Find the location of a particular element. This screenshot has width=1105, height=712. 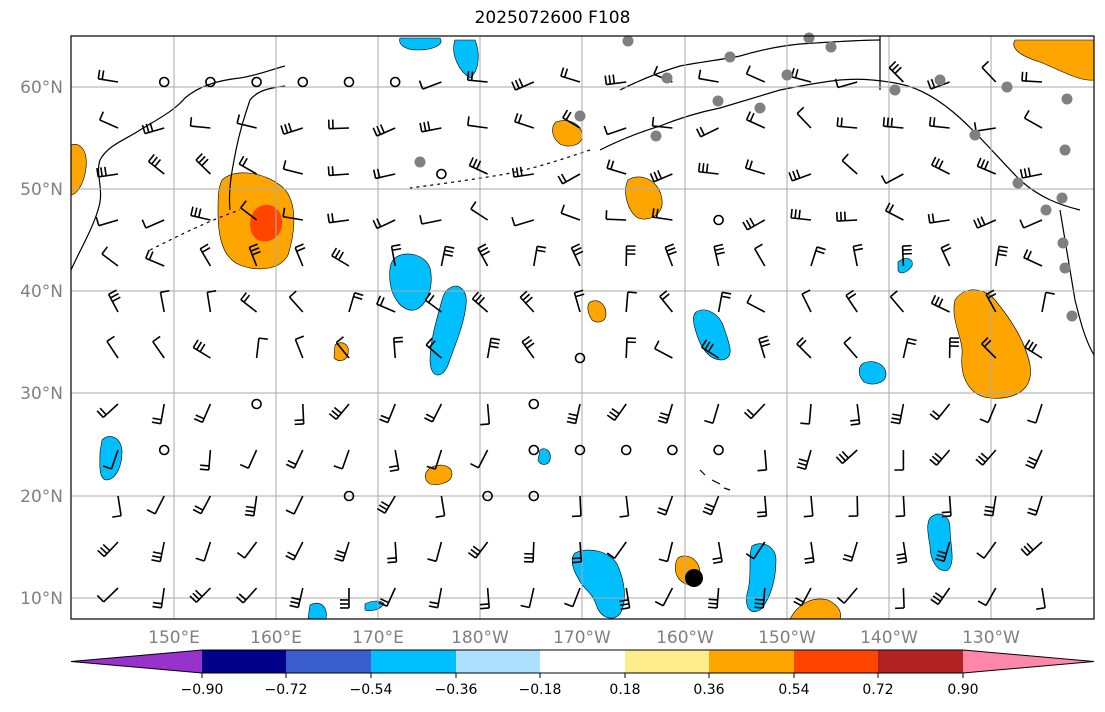

lat-label: 30°N is located at coordinates (41, 394).